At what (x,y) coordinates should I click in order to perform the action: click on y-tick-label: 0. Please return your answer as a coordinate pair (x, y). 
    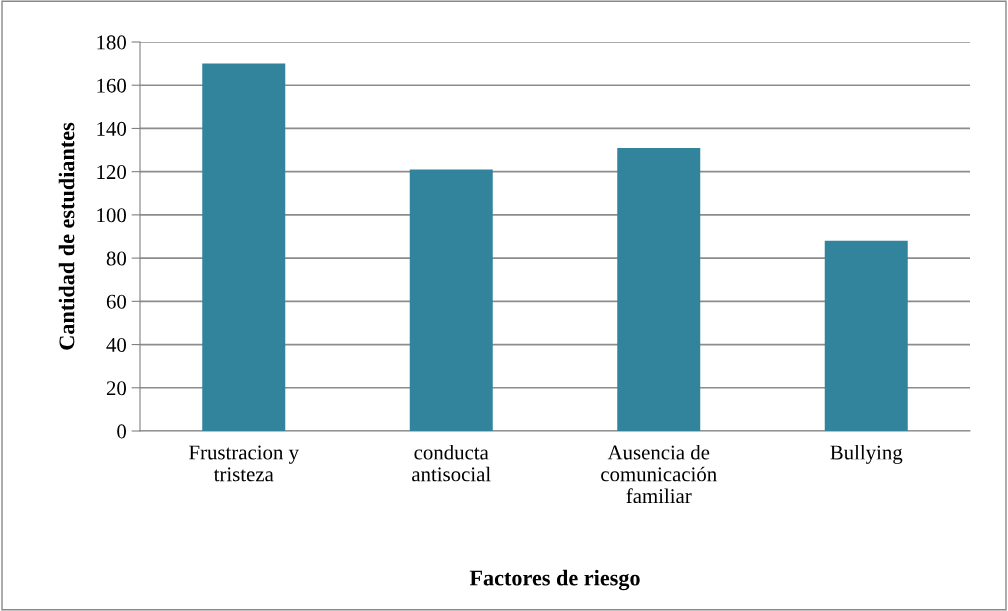
    Looking at the image, I should click on (122, 431).